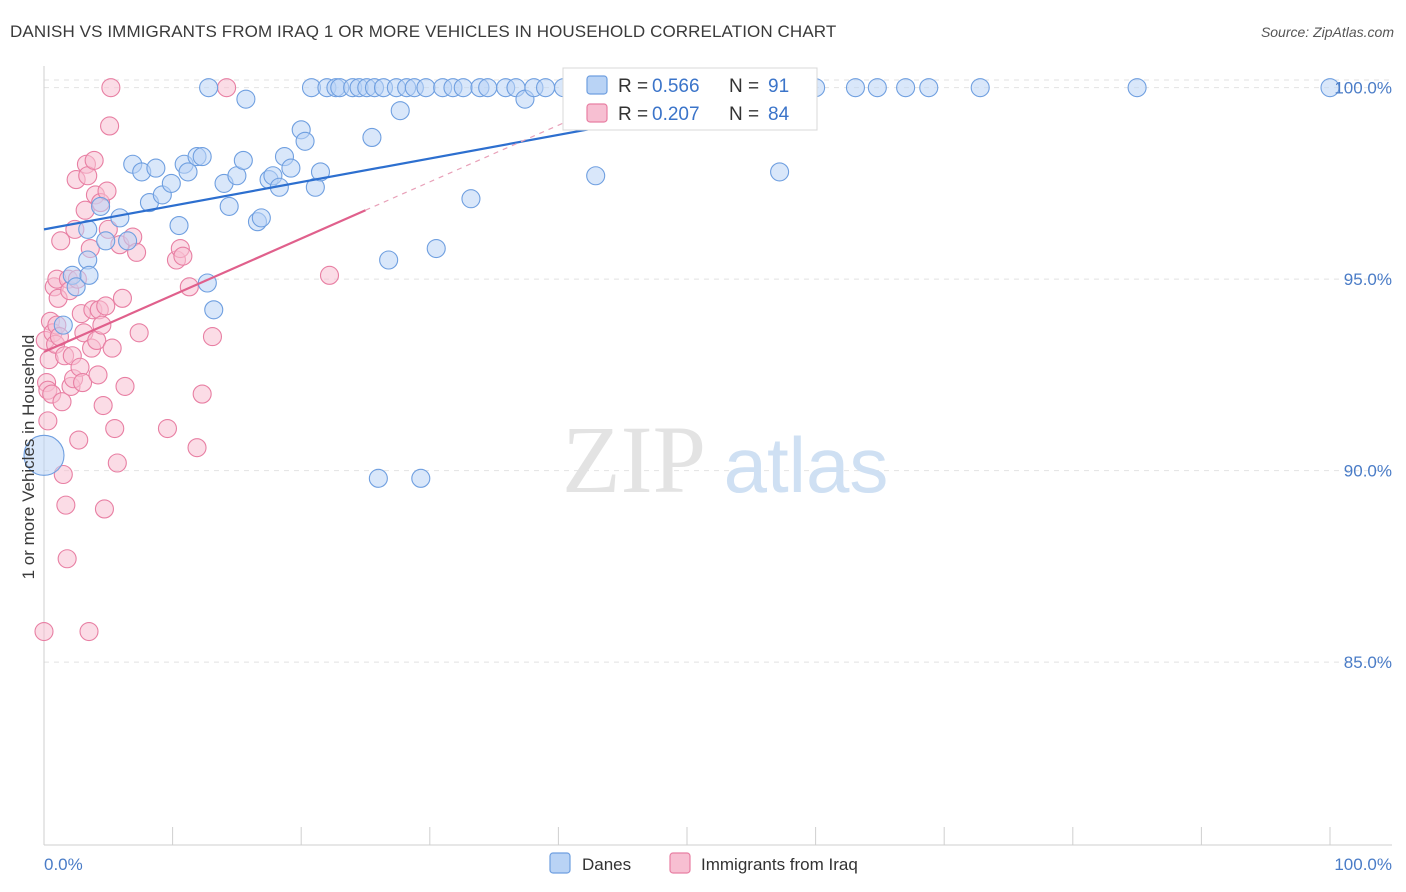 This screenshot has width=1406, height=892. What do you see at coordinates (779, 114) in the screenshot?
I see `stats-n-value-iraq: 84` at bounding box center [779, 114].